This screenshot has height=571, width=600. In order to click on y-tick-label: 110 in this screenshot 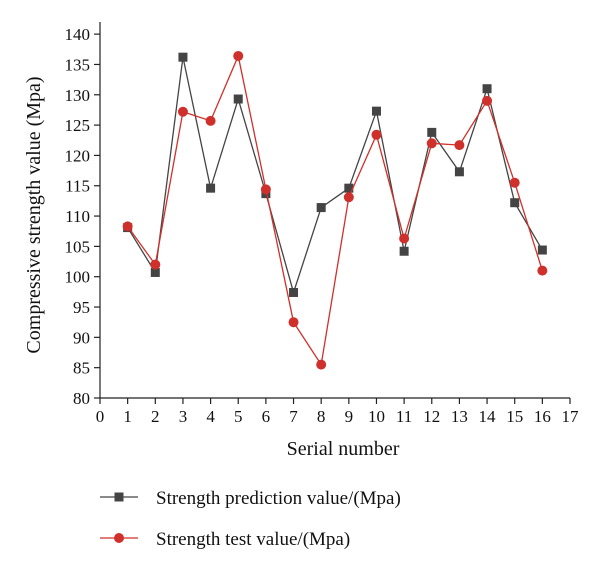, I will do `click(77, 216)`.